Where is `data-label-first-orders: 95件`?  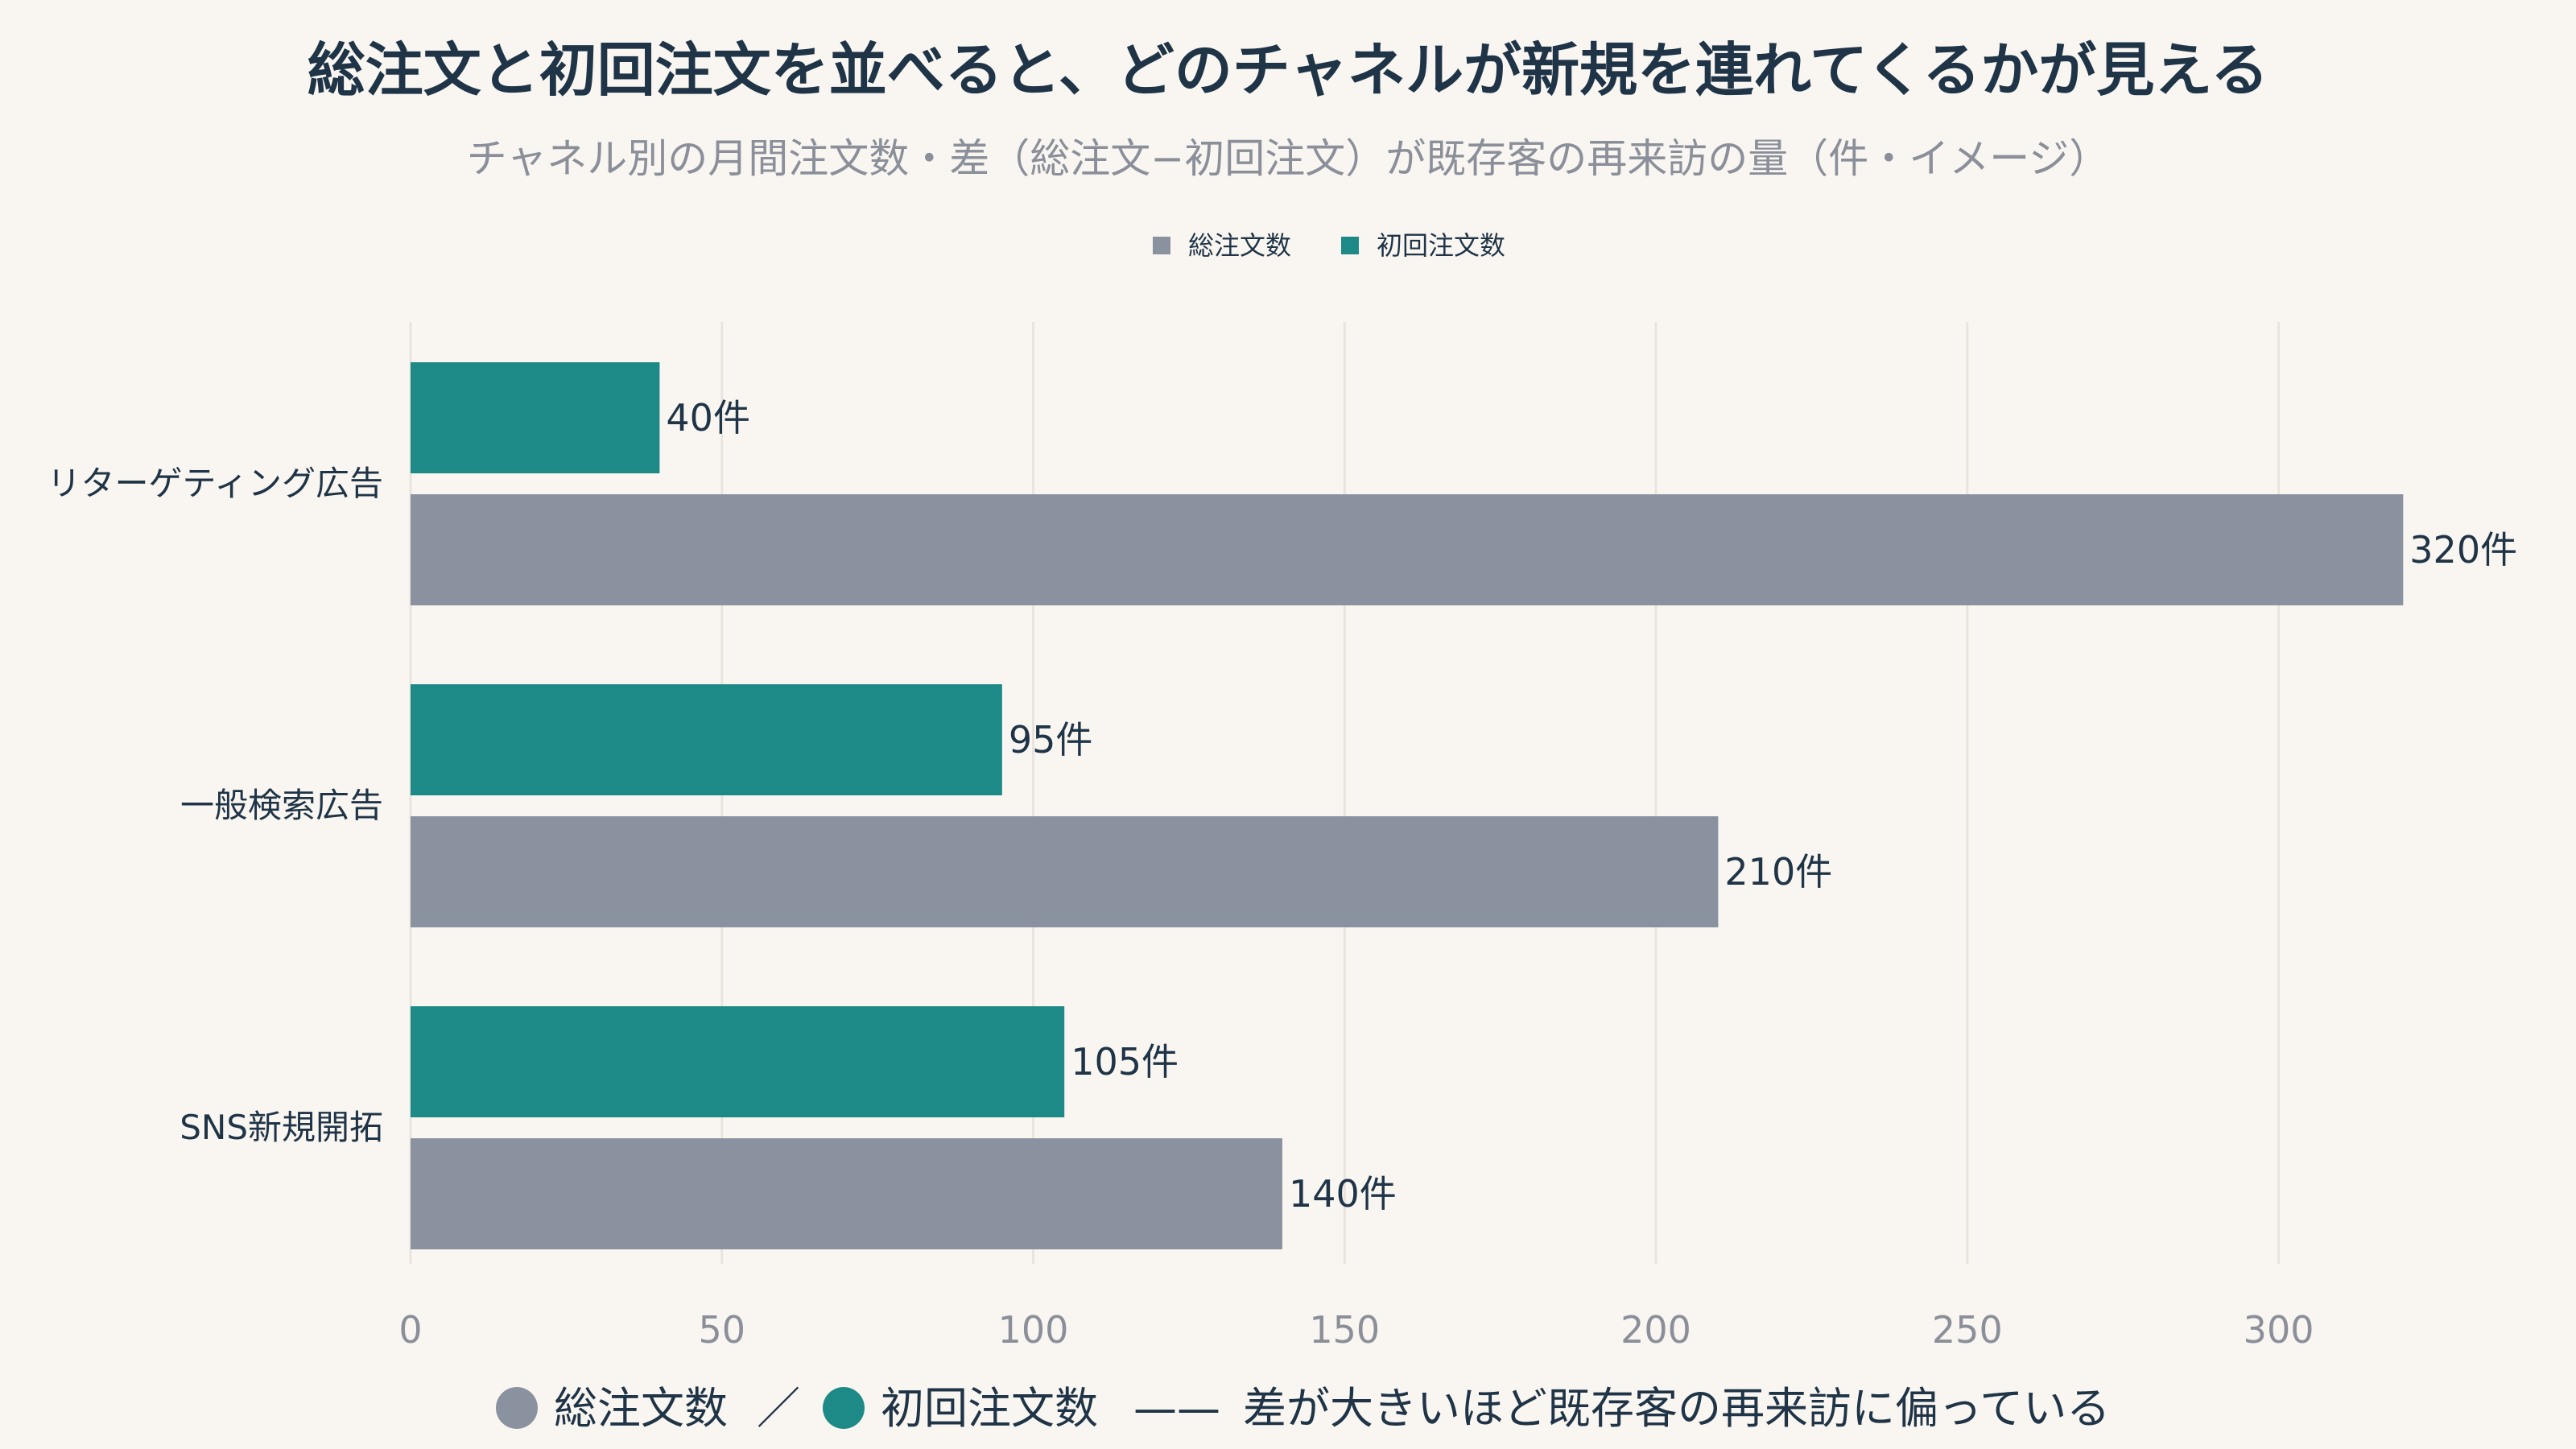 data-label-first-orders: 95件 is located at coordinates (1051, 740).